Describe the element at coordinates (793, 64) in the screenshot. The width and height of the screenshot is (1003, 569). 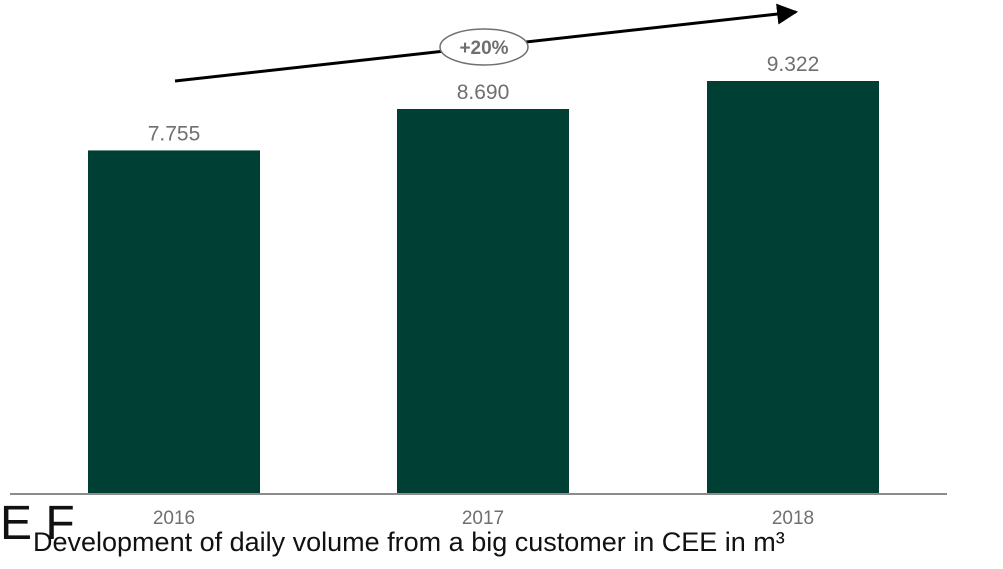
I see `bar-value-label-2018: 9.322` at that location.